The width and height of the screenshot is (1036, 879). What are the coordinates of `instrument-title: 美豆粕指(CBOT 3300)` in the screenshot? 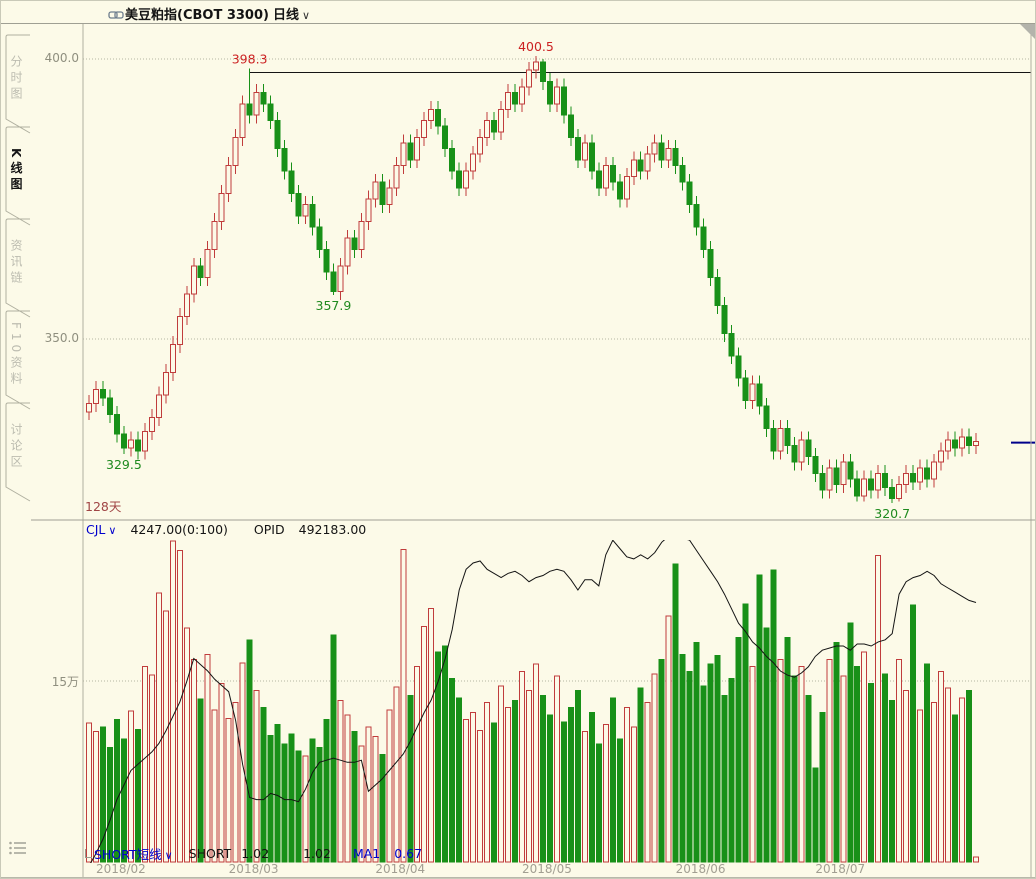 It's located at (197, 15).